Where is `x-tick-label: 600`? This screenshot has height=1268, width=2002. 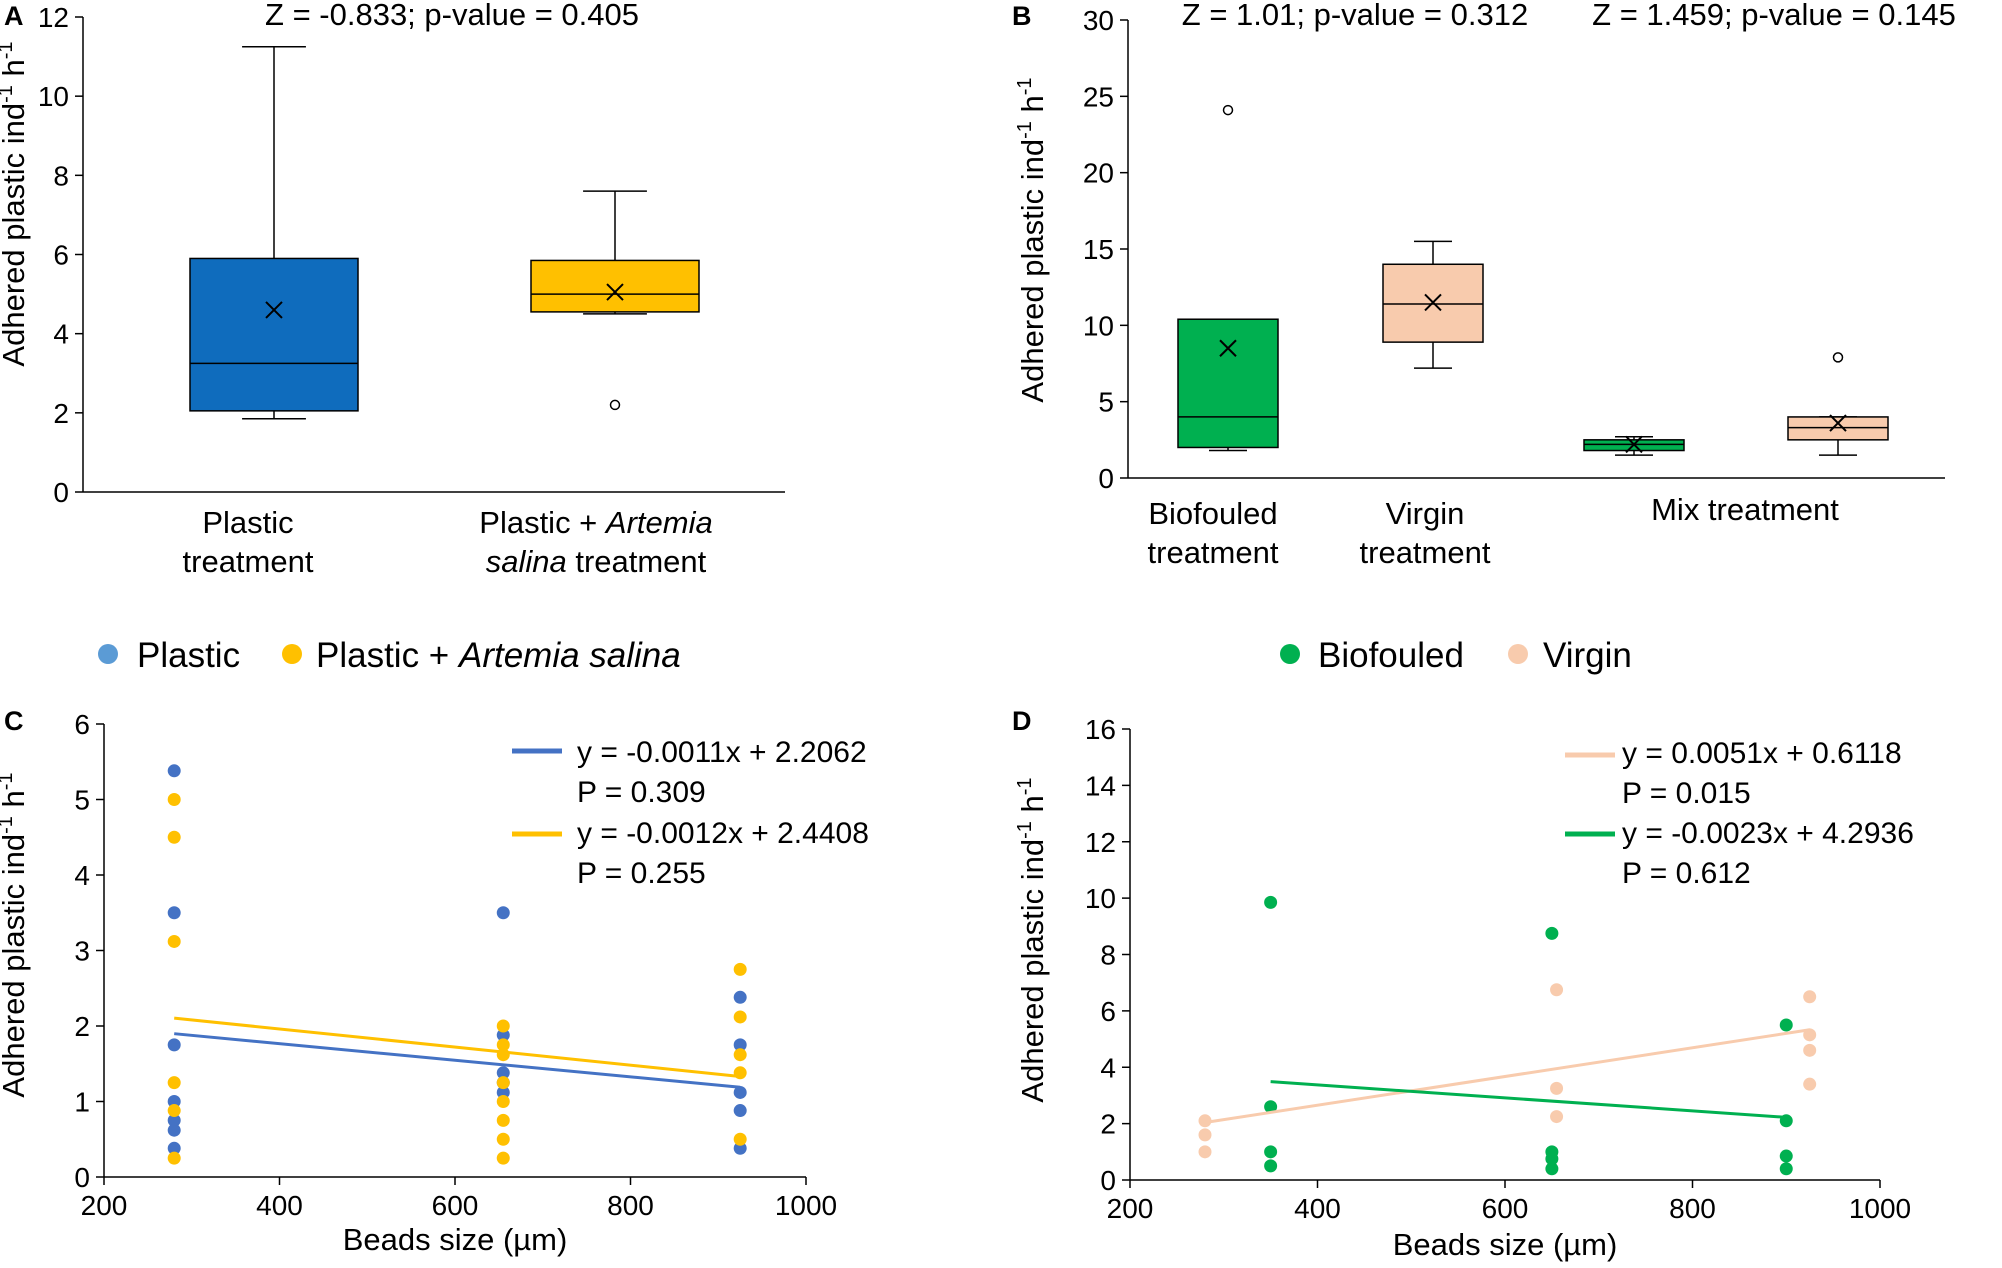
x-tick-label: 600 is located at coordinates (455, 1205).